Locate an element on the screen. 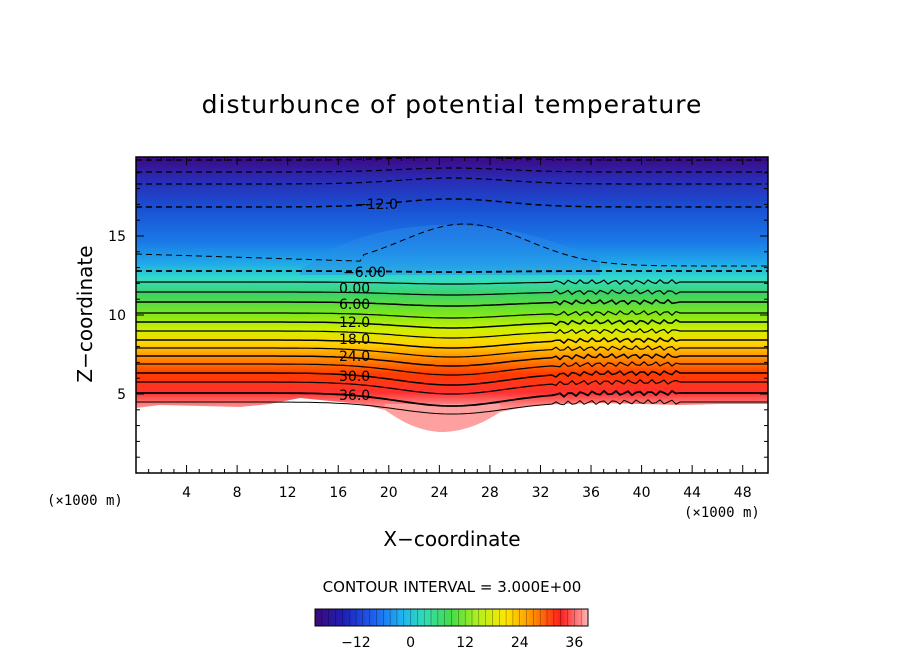  contour-label-30: 30.0 is located at coordinates (354, 377).